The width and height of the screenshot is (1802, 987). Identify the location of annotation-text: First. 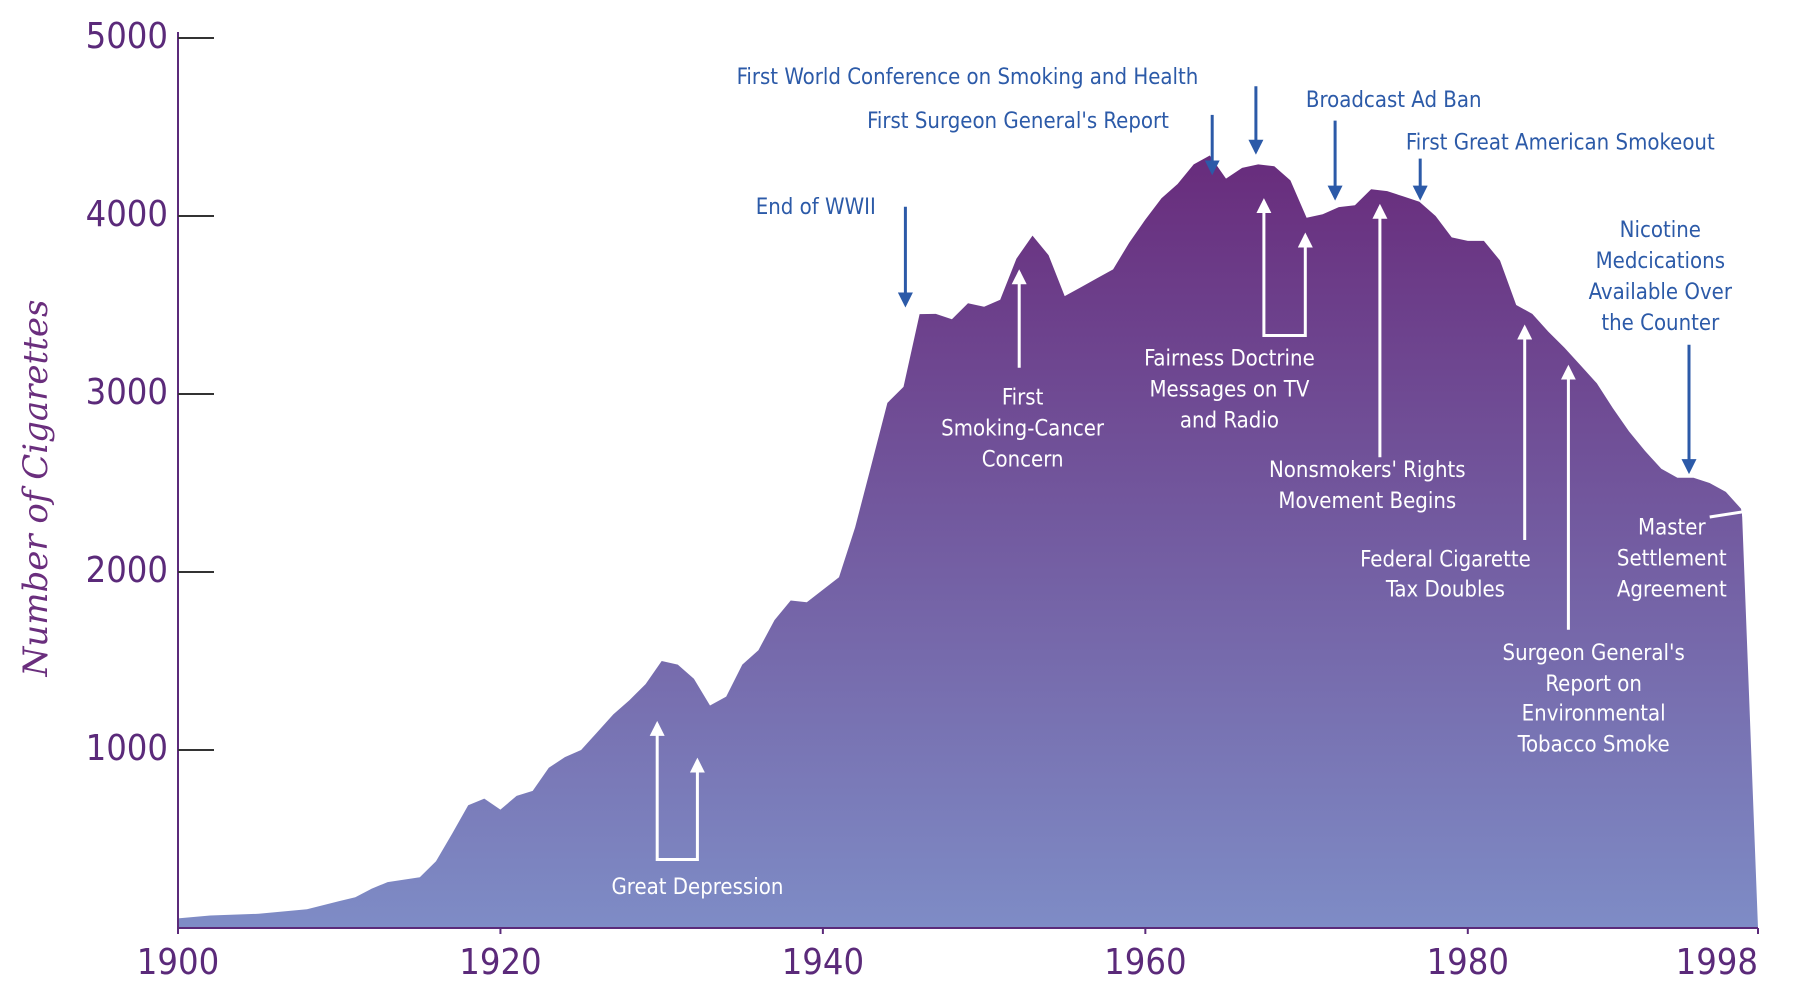
(1023, 398).